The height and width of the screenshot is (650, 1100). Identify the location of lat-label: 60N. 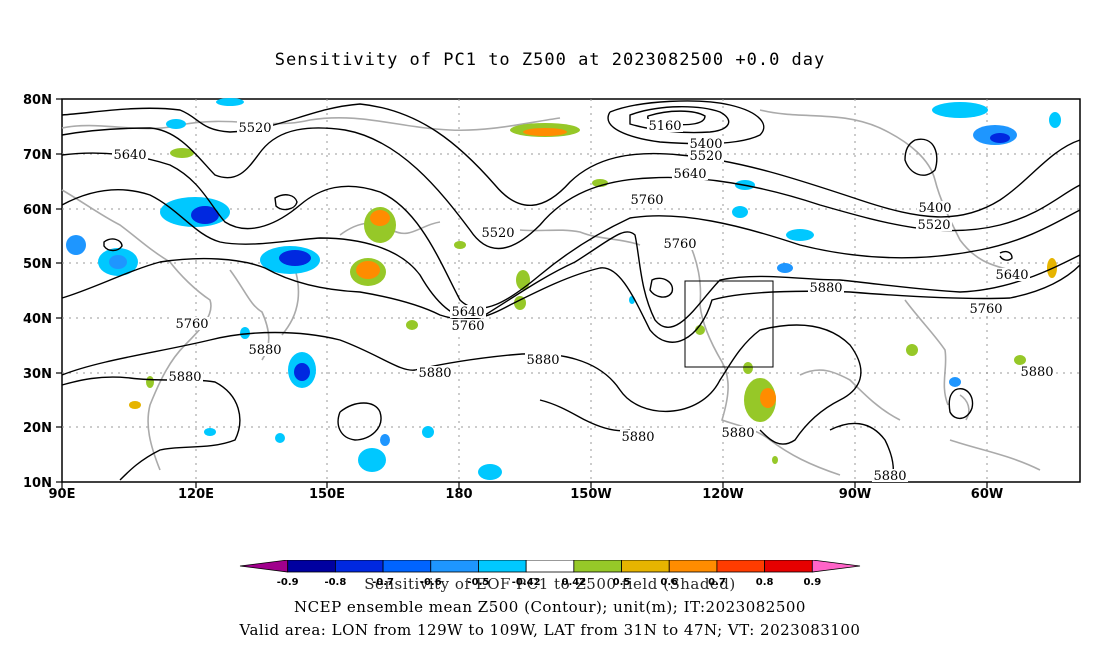
(37, 210).